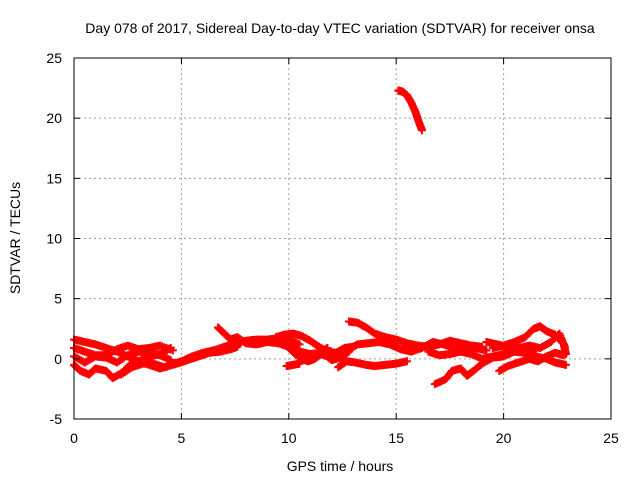 The width and height of the screenshot is (640, 480). Describe the element at coordinates (74, 438) in the screenshot. I see `x-tick-label: 0` at that location.